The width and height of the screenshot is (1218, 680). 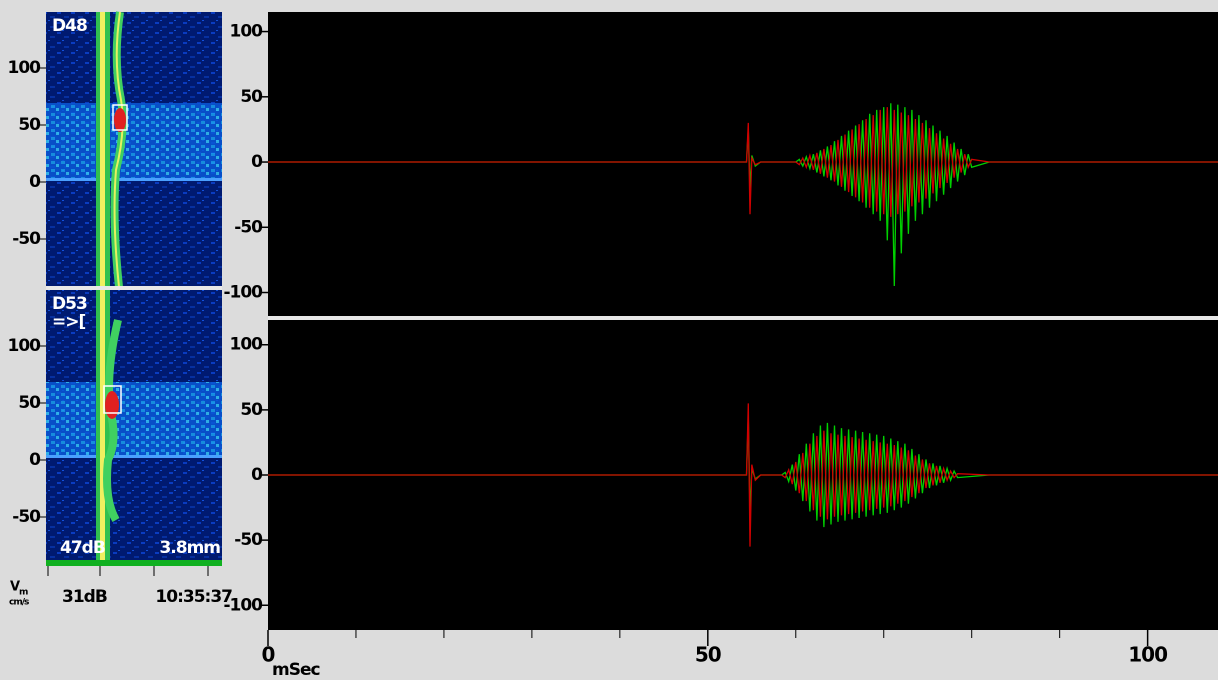 I want to click on time-bar, so click(x=134, y=563).